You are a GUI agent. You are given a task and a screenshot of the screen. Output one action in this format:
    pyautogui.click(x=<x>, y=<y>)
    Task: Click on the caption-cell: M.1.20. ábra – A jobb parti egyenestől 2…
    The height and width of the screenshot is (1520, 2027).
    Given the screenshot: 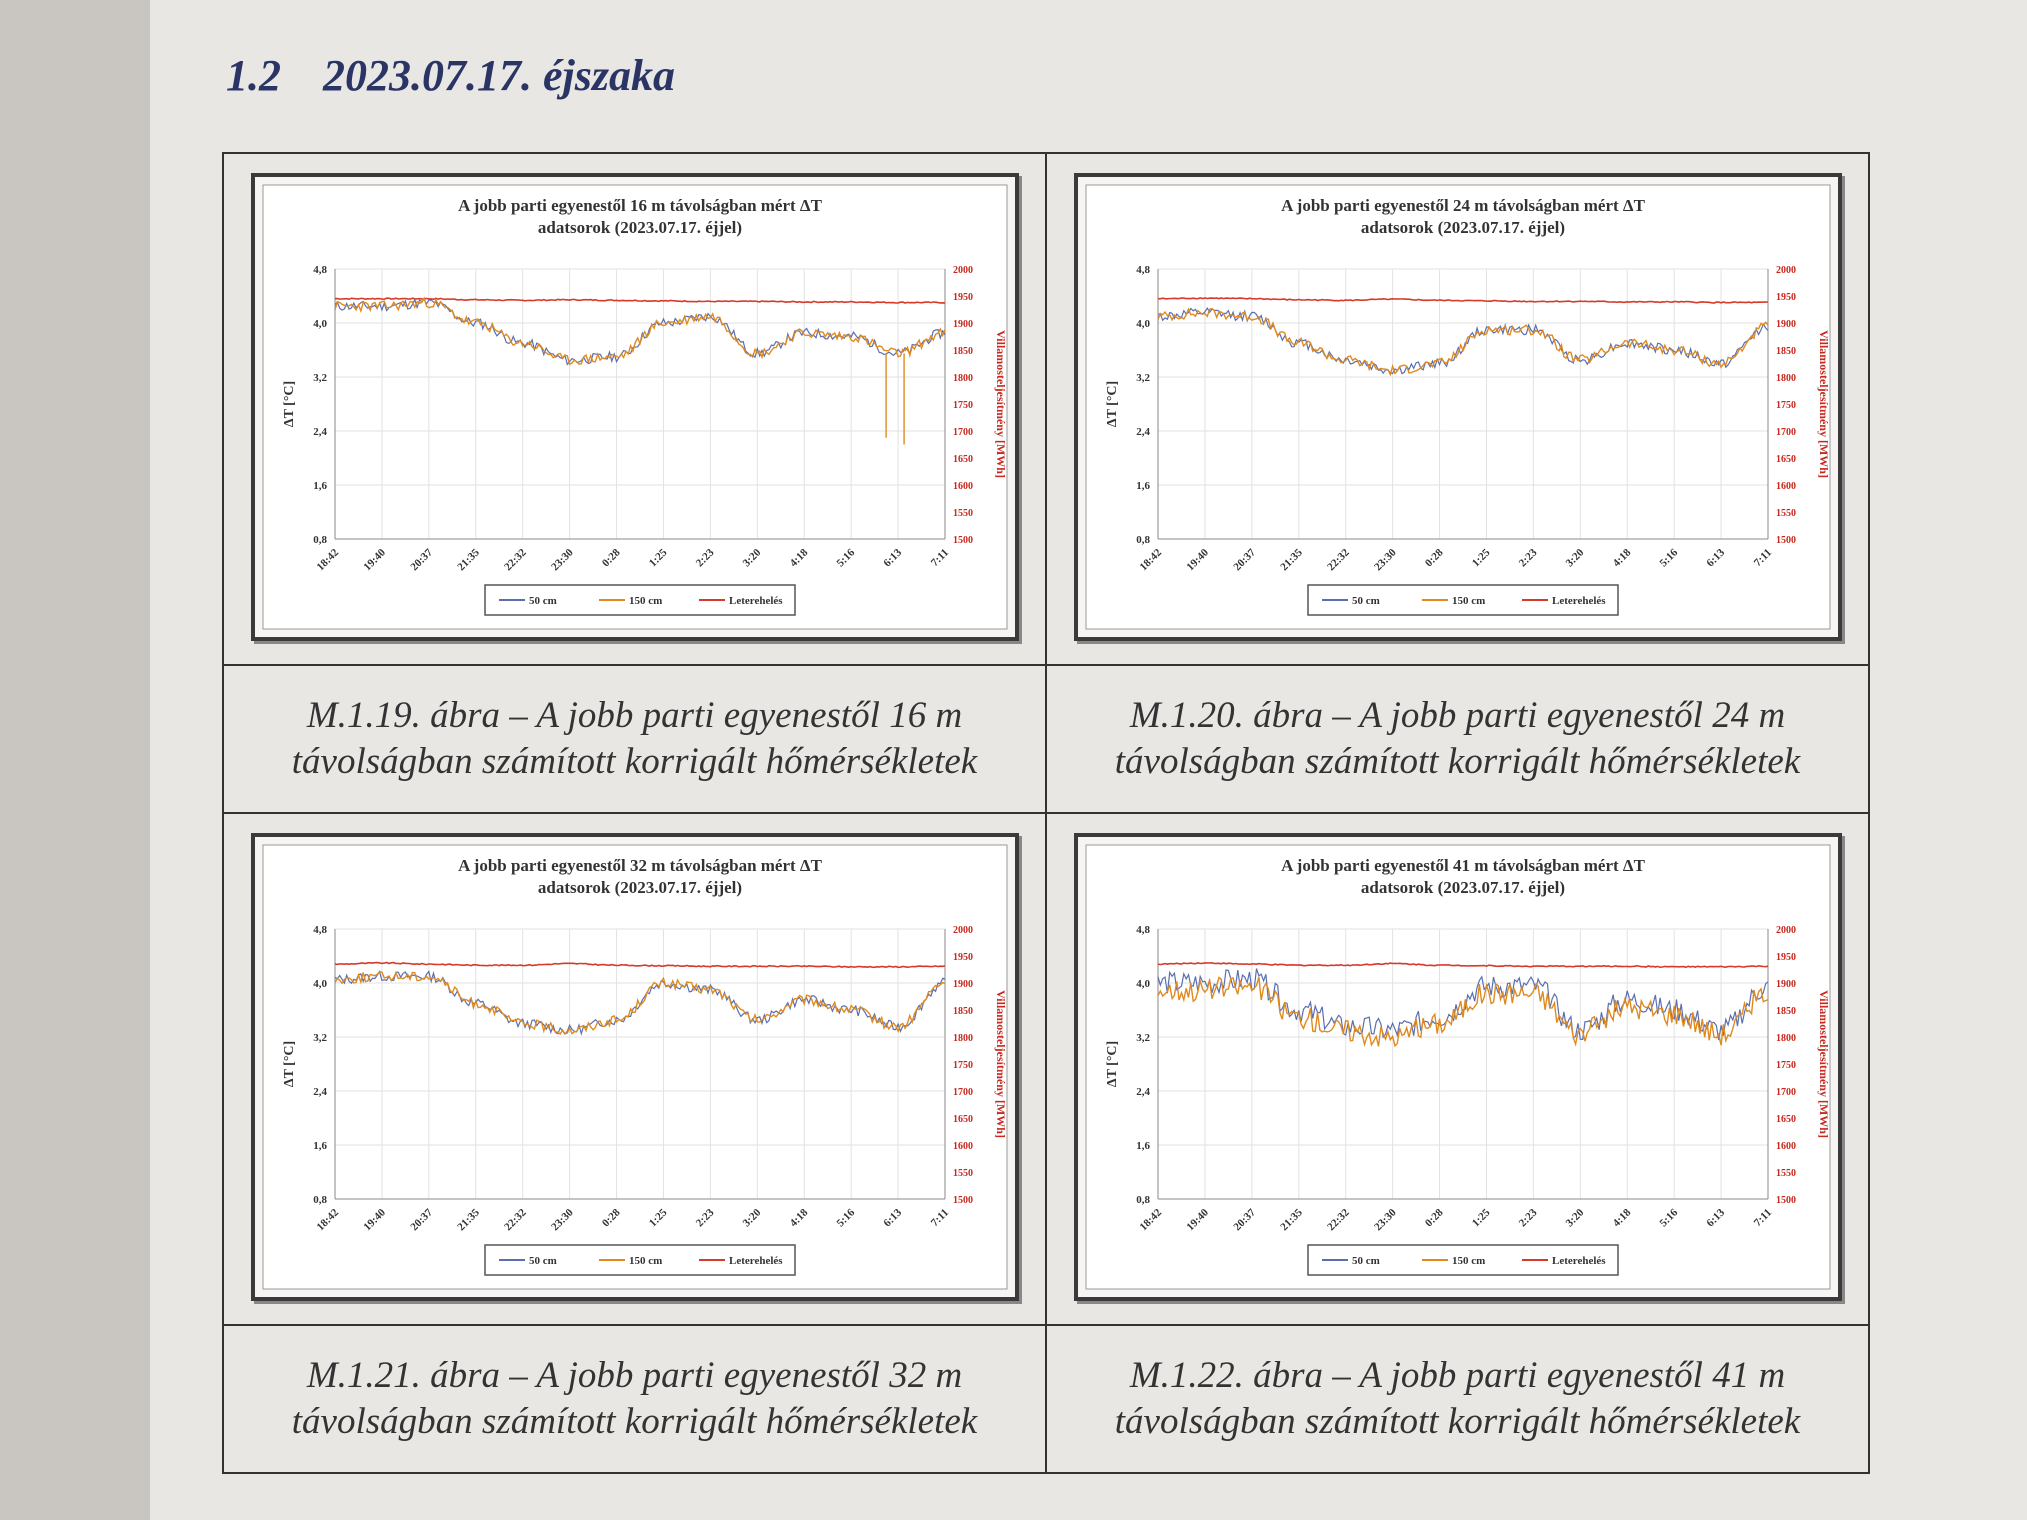 What is the action you would take?
    pyautogui.click(x=1457, y=739)
    